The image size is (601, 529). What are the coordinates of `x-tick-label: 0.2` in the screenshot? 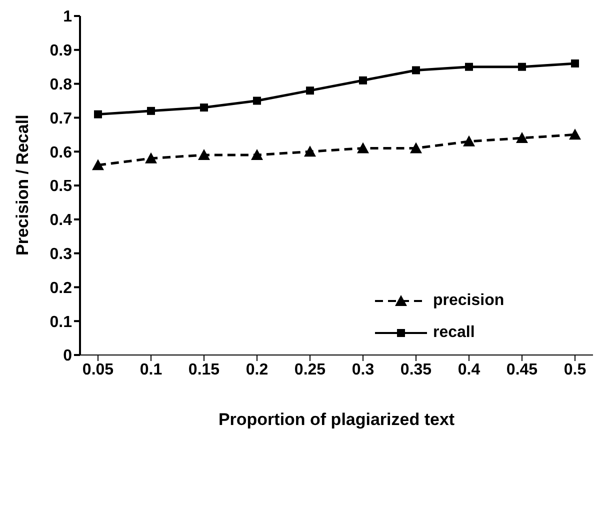 It's located at (257, 369).